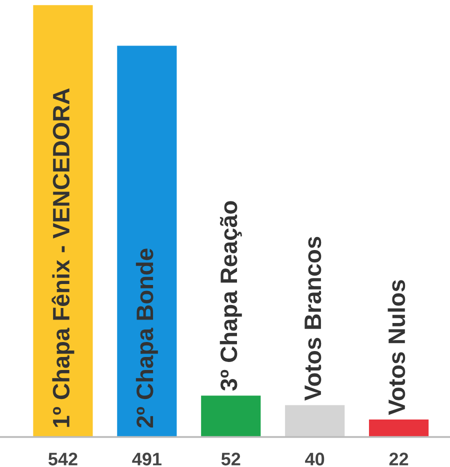  What do you see at coordinates (230, 459) in the screenshot?
I see `data-label: 52` at bounding box center [230, 459].